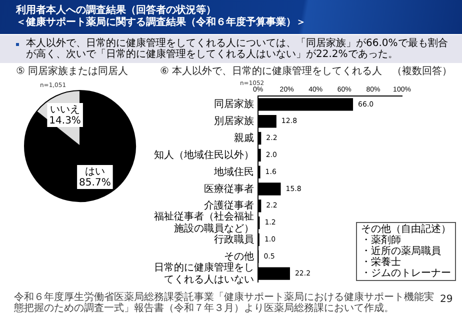 This screenshot has height=320, width=462. What do you see at coordinates (161, 23) in the screenshot?
I see `text: ＜健康サポート薬局に関する調査結果（令和６年度予算事業）＞` at bounding box center [161, 23].